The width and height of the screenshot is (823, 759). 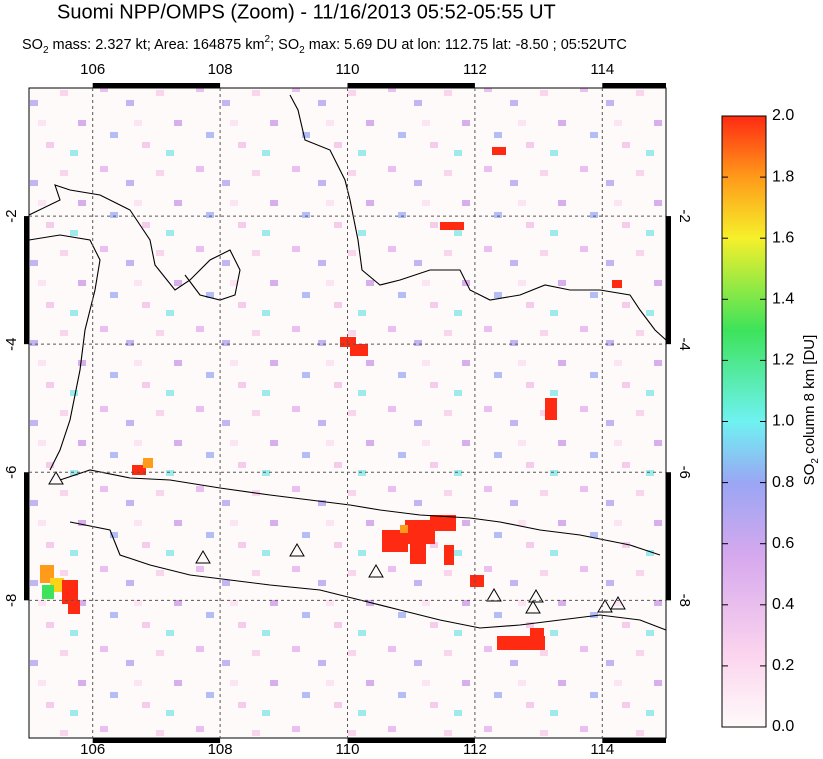 What do you see at coordinates (809, 396) in the screenshot?
I see `text-run: column 8 km [DU]` at bounding box center [809, 396].